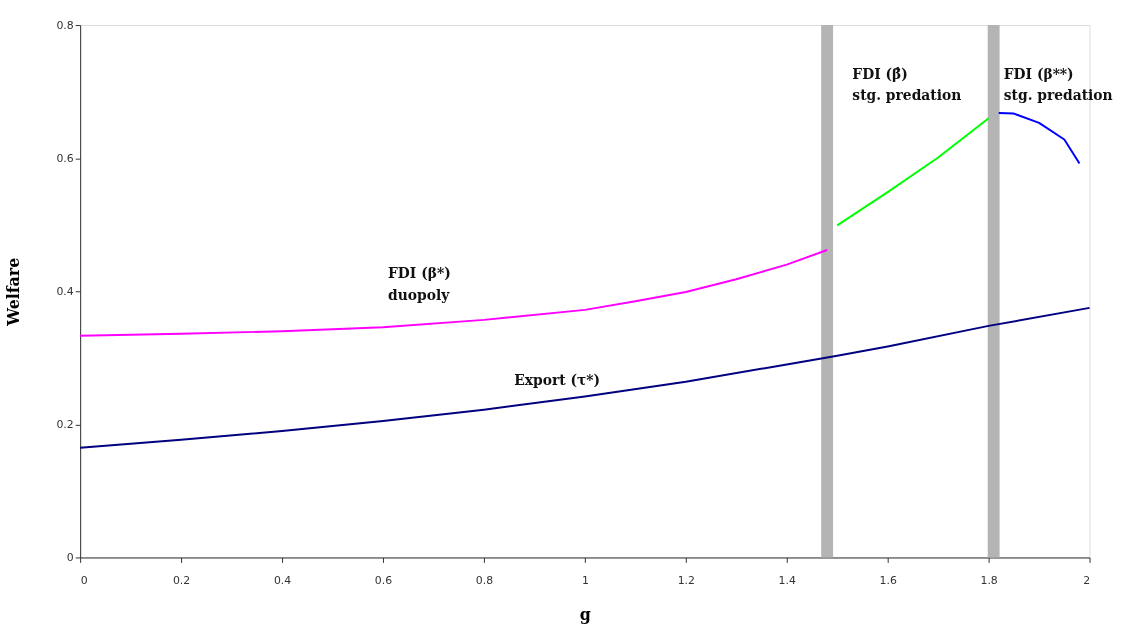 The height and width of the screenshot is (630, 1143). Describe the element at coordinates (484, 580) in the screenshot. I see `x-tick-label: 0.8` at that location.